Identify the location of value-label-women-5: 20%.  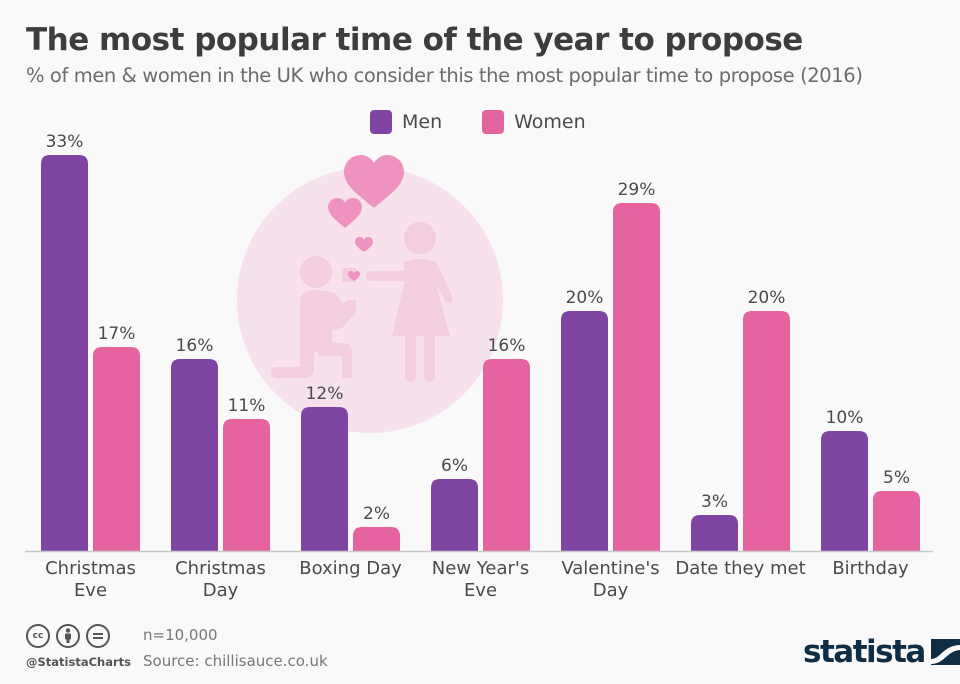
(767, 298).